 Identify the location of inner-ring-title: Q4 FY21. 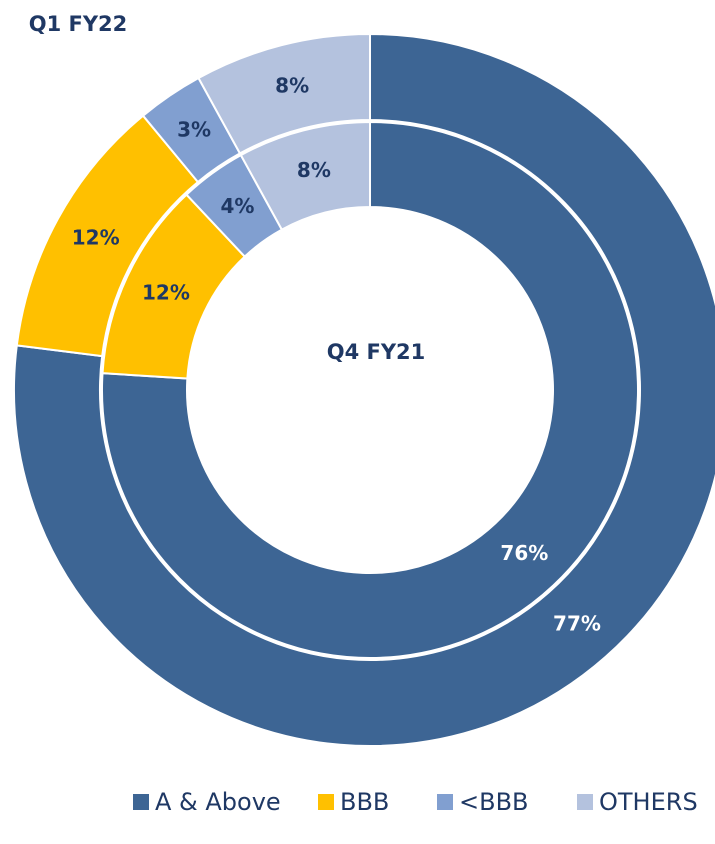
(376, 352).